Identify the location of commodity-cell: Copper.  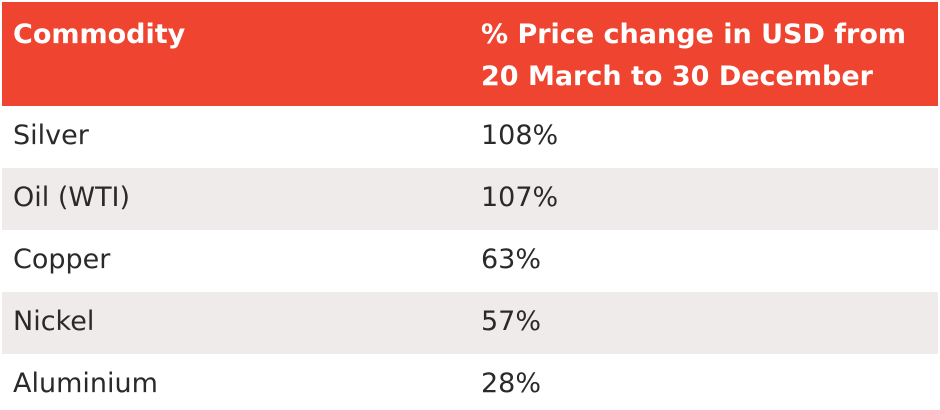
(62, 259).